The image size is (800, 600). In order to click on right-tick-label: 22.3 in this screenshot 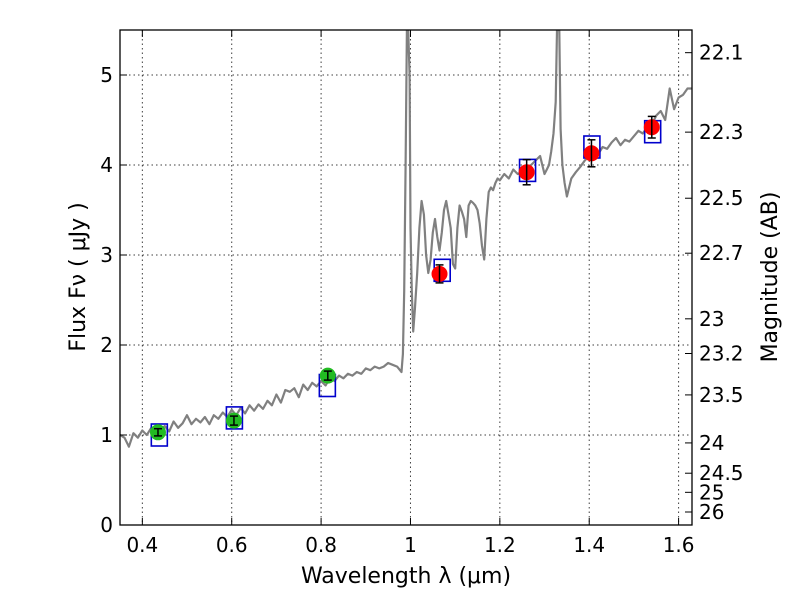, I will do `click(721, 132)`.